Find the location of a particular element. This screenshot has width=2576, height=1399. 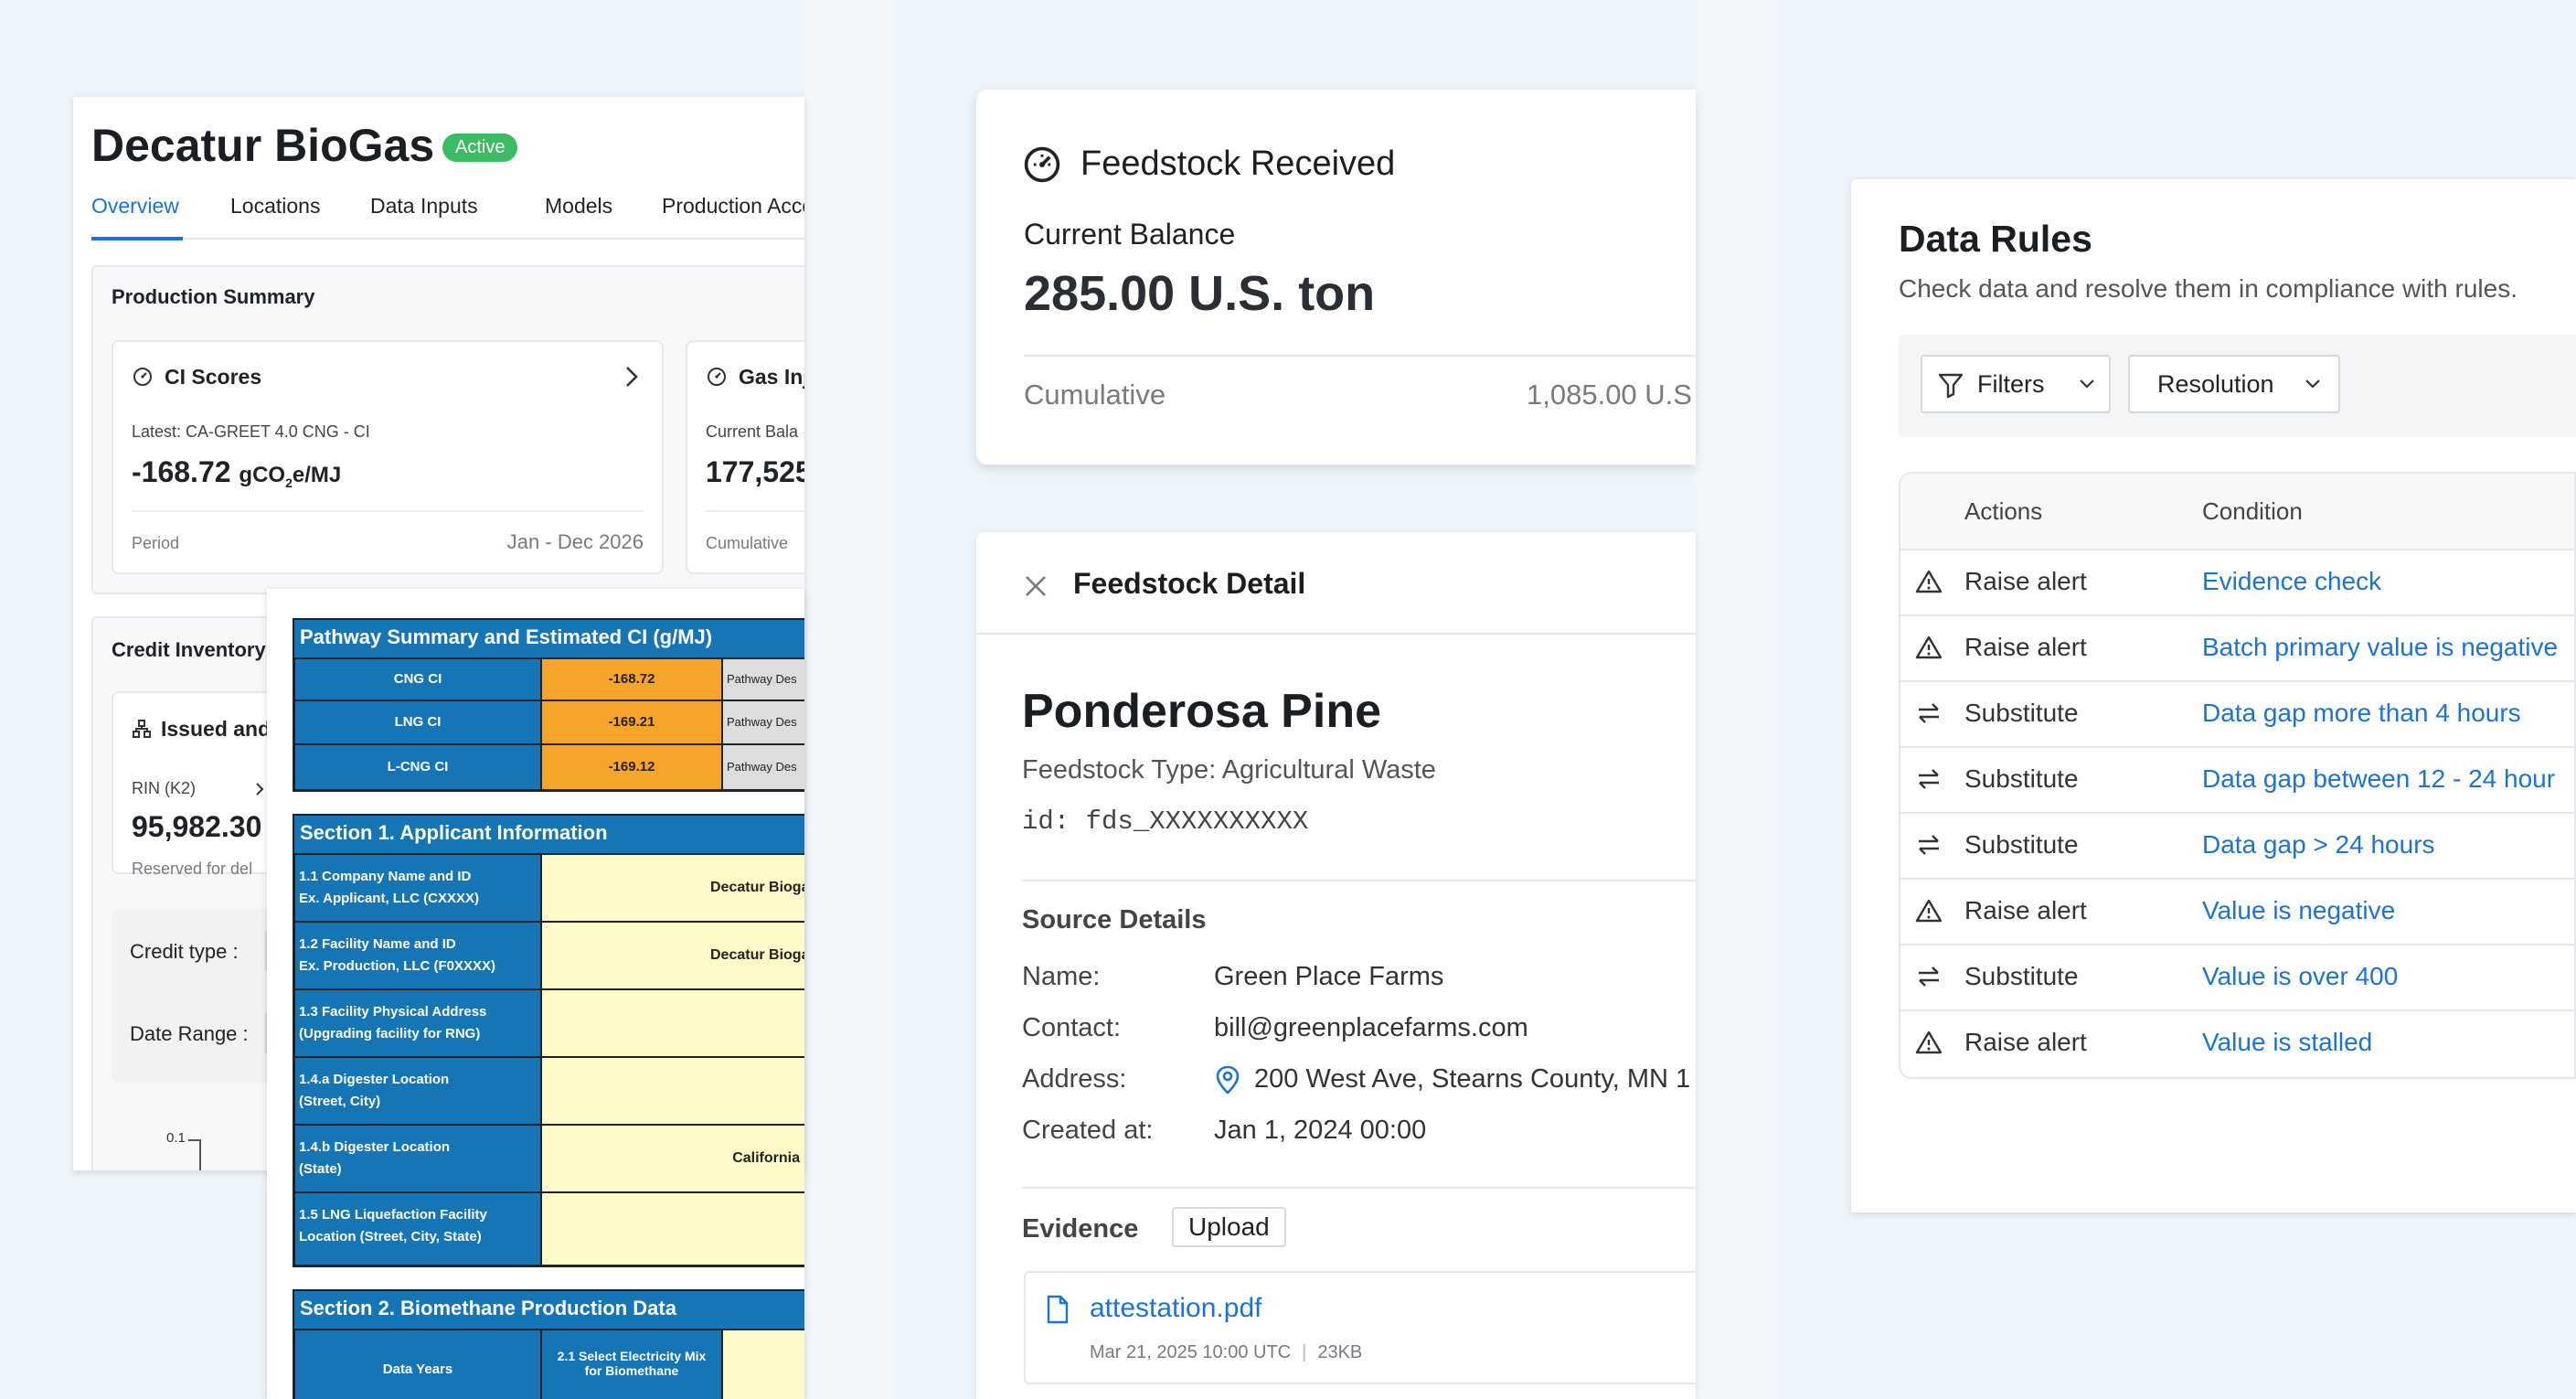

period-label: Period is located at coordinates (156, 543).